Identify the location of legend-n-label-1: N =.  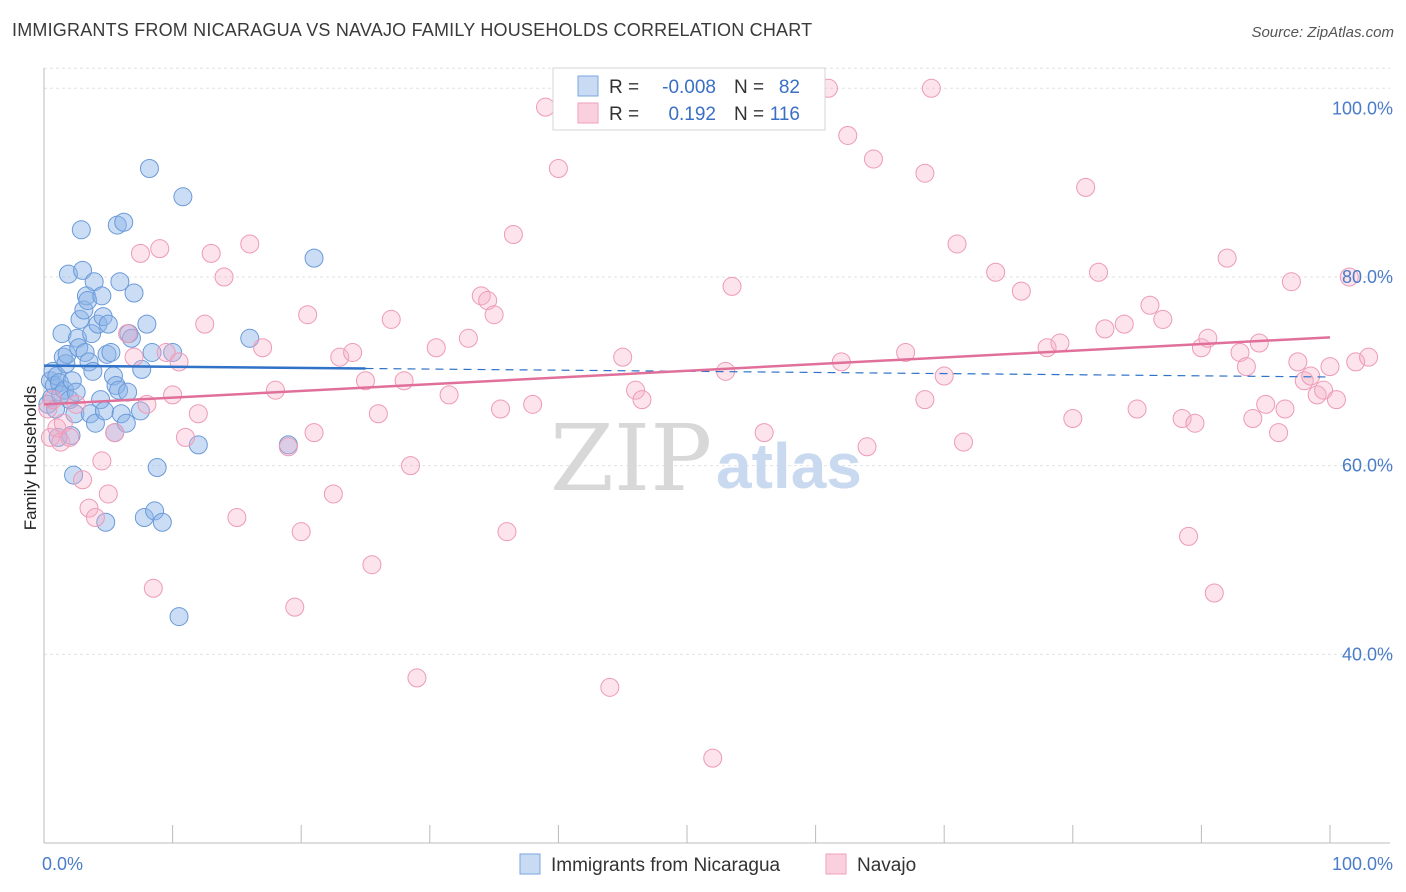
(749, 87).